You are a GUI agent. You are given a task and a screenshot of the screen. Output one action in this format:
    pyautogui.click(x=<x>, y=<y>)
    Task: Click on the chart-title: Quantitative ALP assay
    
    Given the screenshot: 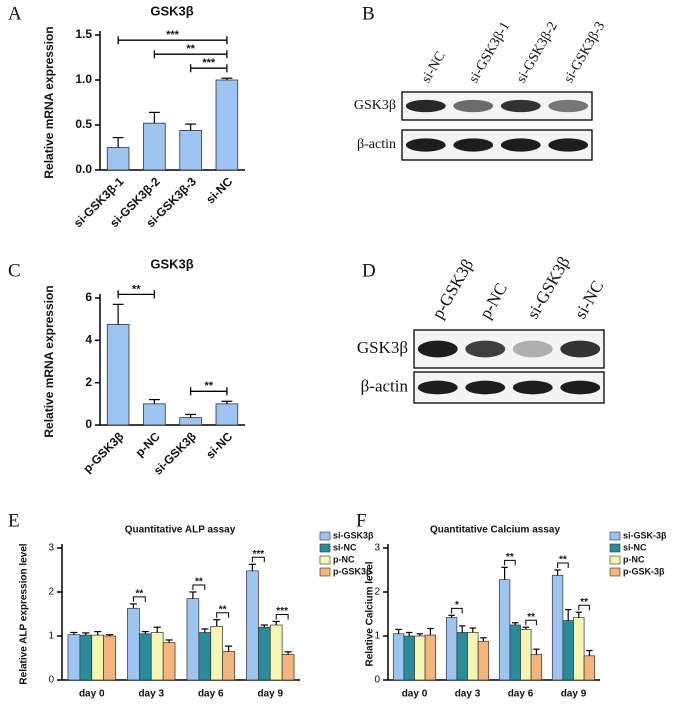 What is the action you would take?
    pyautogui.click(x=180, y=530)
    